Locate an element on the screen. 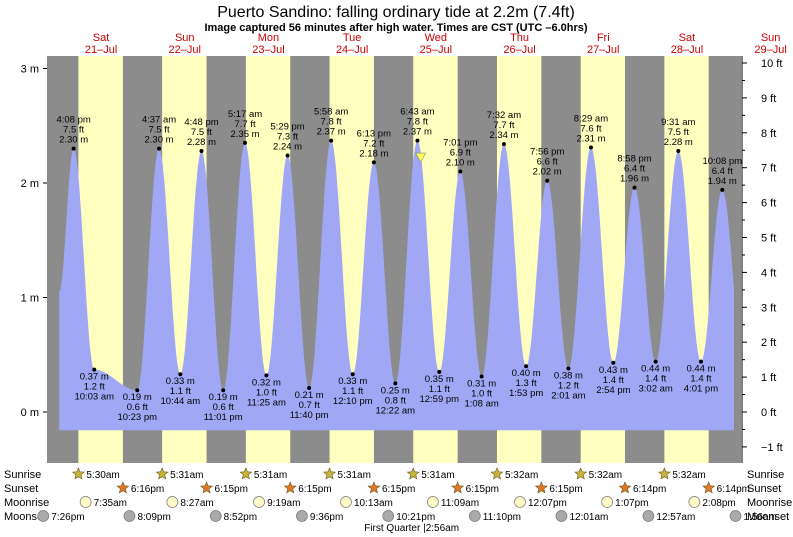  moonrise-label-left: Moonrise is located at coordinates (26, 503).